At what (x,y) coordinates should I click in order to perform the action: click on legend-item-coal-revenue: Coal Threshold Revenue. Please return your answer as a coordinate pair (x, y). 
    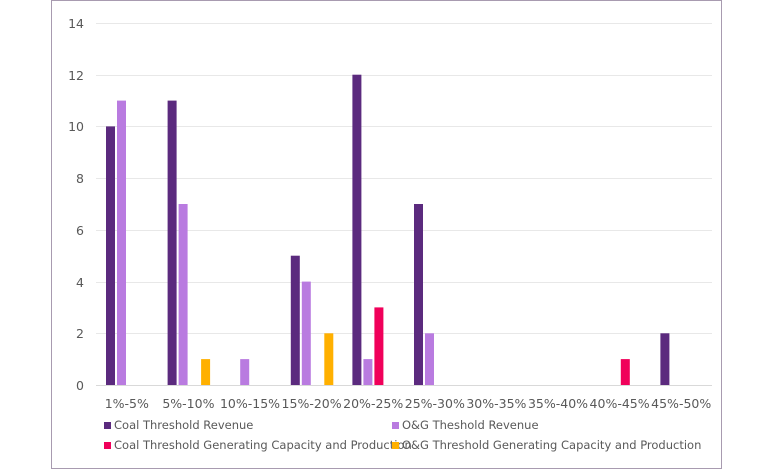
    Looking at the image, I should click on (178, 425).